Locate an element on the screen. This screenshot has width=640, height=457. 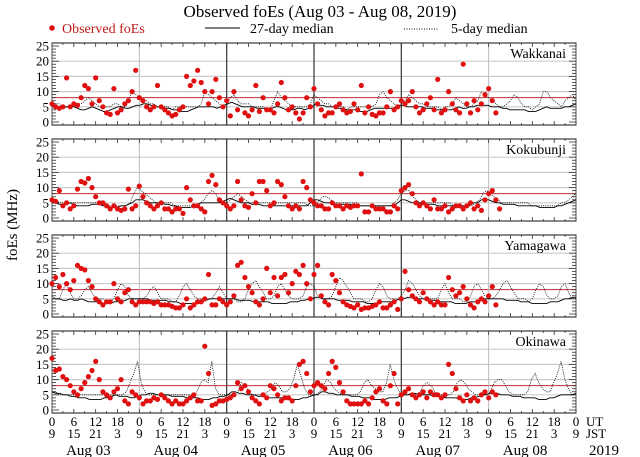
ut-label: UT is located at coordinates (594, 421).